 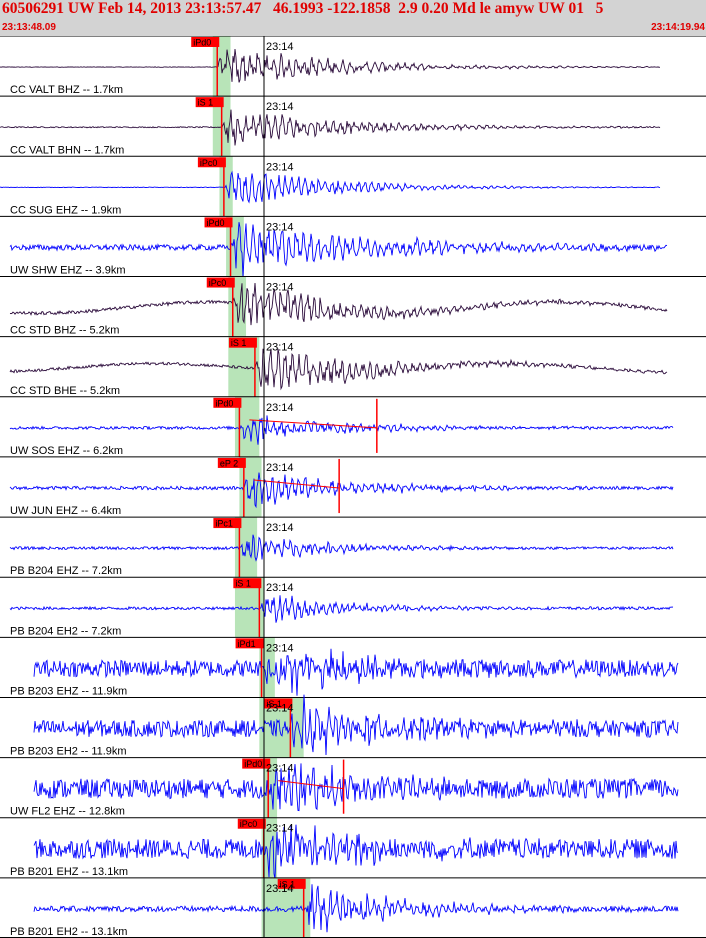 I want to click on window-start-time: 23:13:48.09, so click(x=29, y=27).